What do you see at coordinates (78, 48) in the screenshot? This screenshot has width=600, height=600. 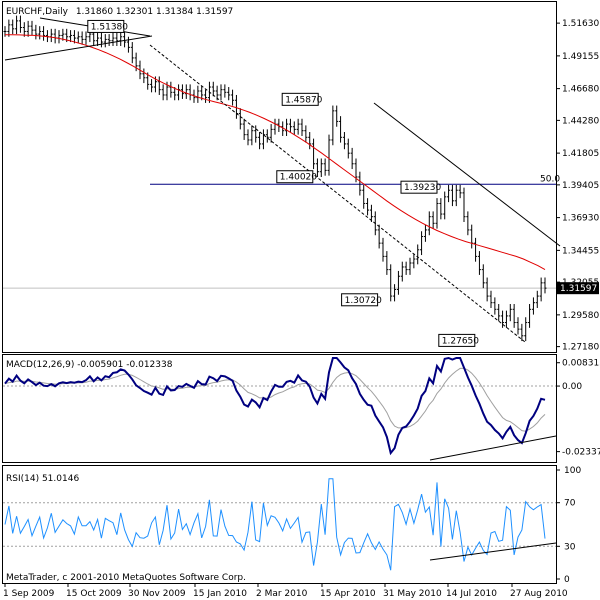 I see `trendline-lower-left` at bounding box center [78, 48].